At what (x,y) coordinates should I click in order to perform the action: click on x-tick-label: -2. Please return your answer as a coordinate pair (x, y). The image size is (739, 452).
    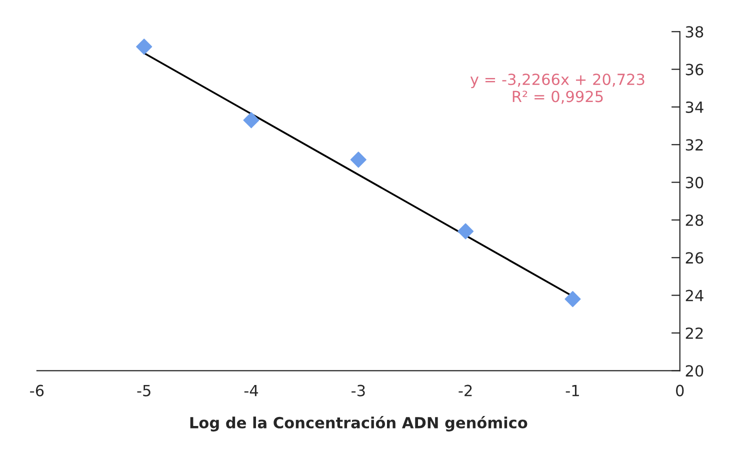
    Looking at the image, I should click on (465, 390).